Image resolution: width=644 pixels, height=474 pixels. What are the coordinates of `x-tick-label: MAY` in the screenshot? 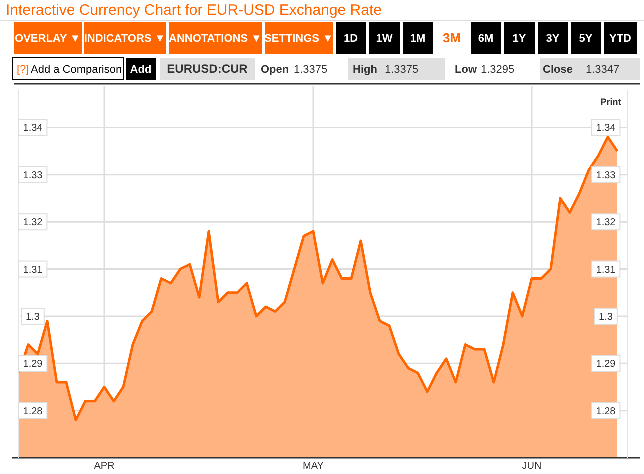 It's located at (313, 466).